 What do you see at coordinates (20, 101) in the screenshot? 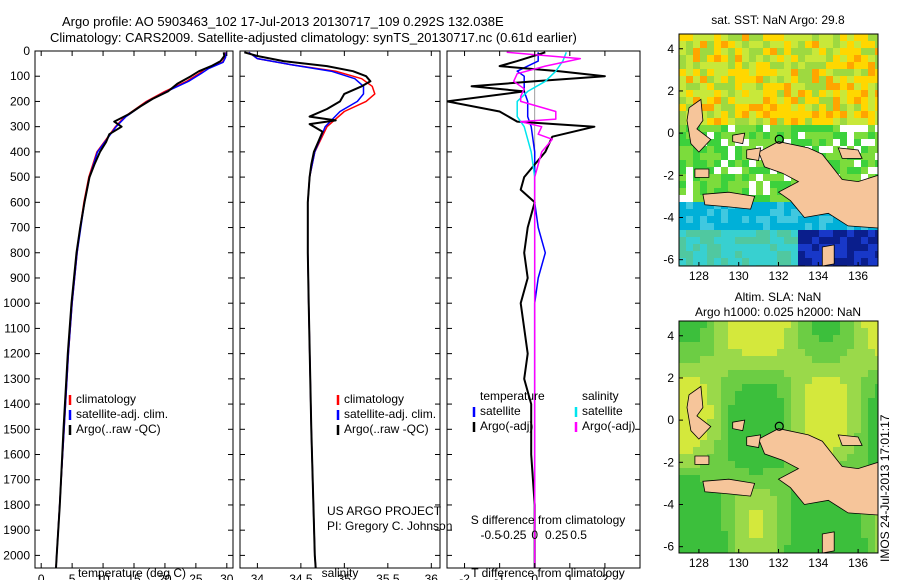
I see `y-tick-label: 200` at bounding box center [20, 101].